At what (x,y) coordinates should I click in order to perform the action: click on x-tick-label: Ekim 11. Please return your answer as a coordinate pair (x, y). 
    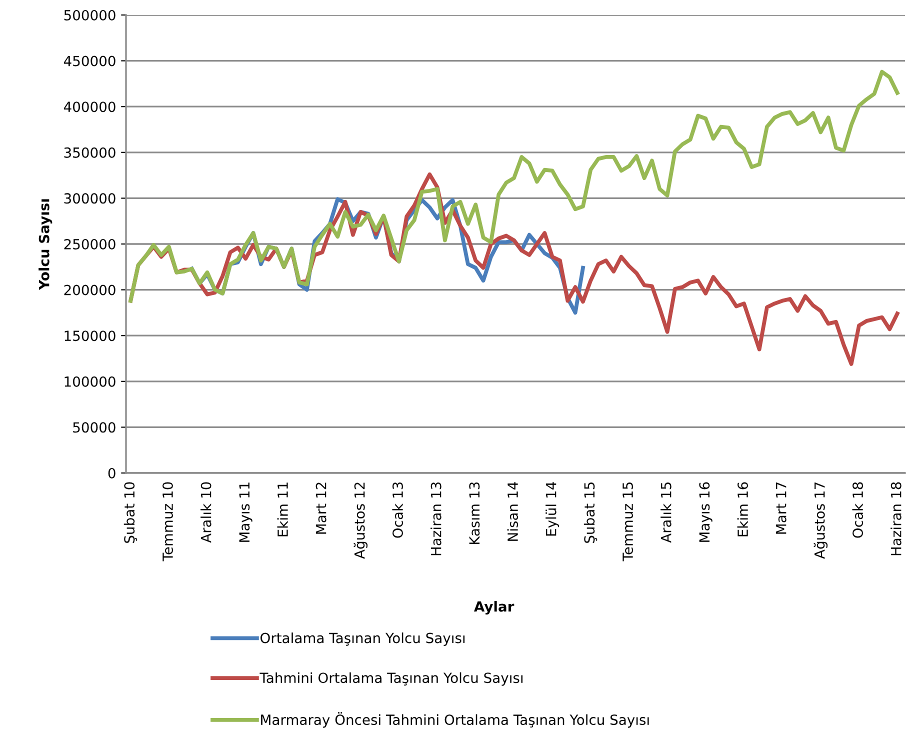
    Looking at the image, I should click on (282, 509).